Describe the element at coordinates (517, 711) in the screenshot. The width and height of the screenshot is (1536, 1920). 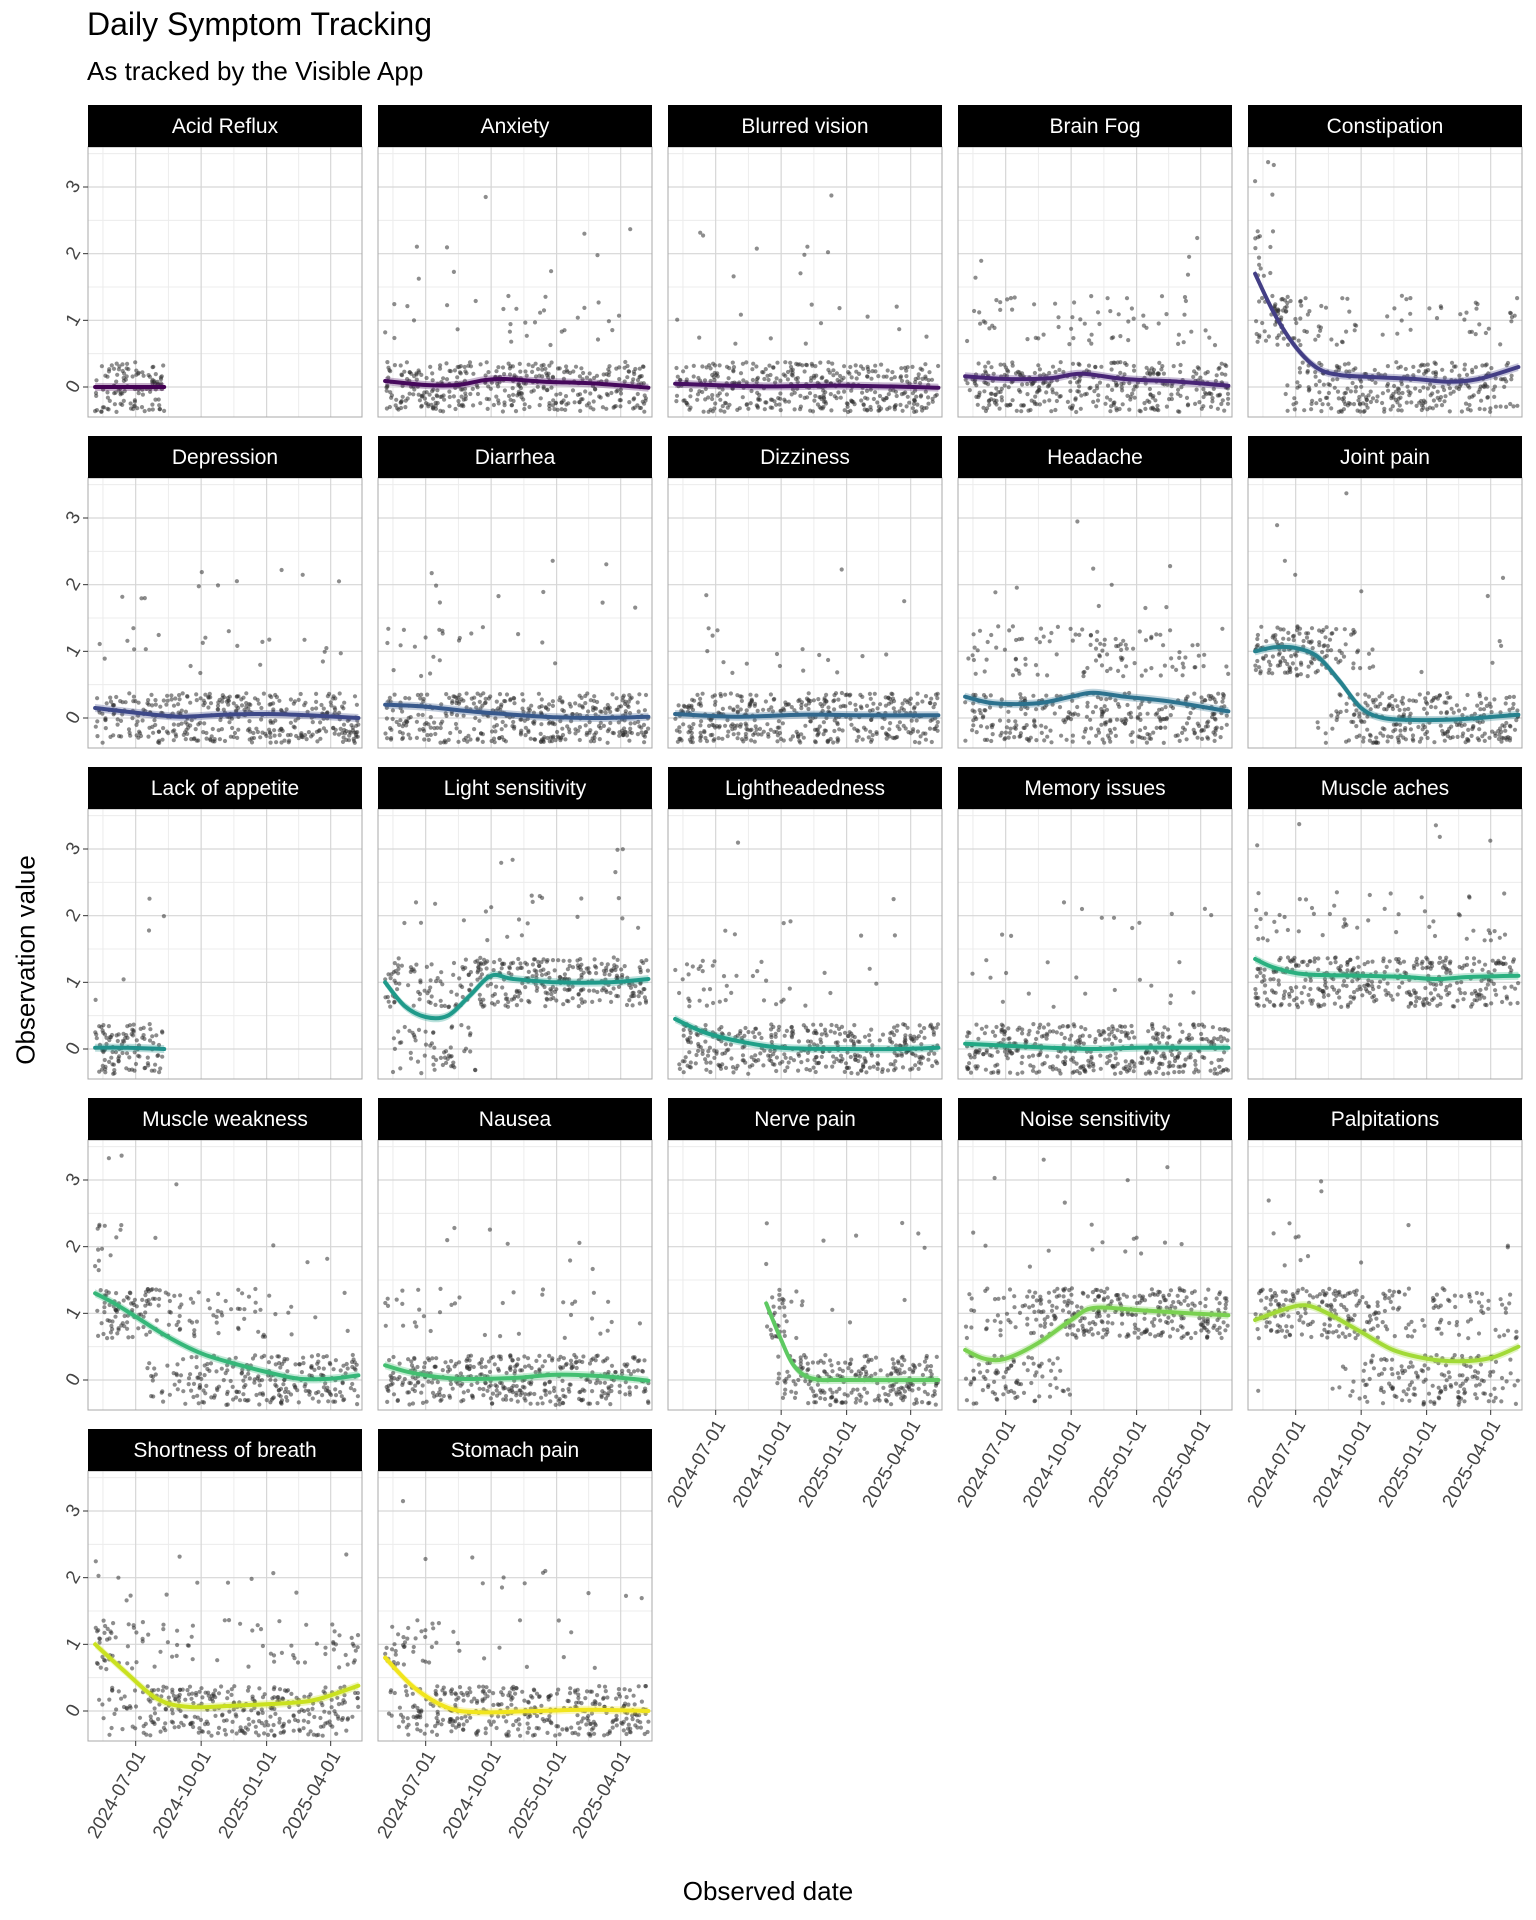
I see `trend-line` at that location.